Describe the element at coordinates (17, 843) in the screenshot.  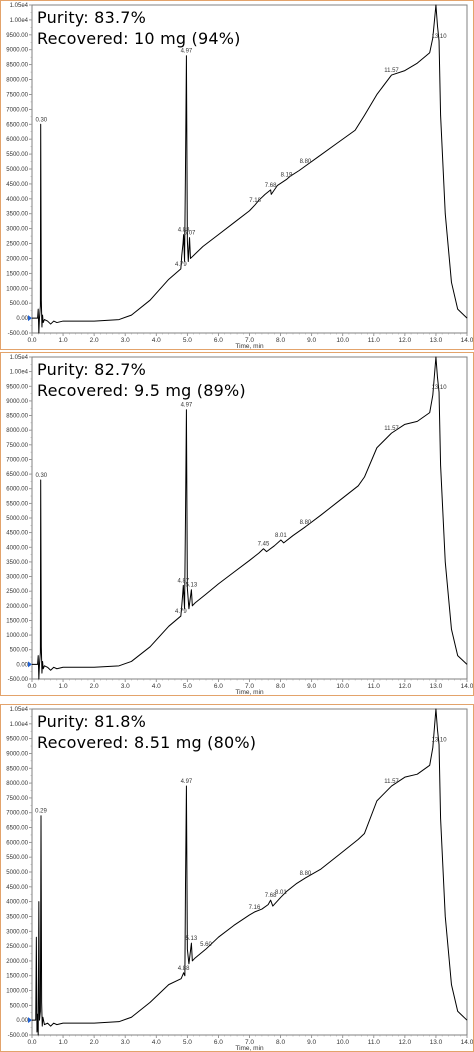
I see `y-tick-label: 6000.00` at that location.